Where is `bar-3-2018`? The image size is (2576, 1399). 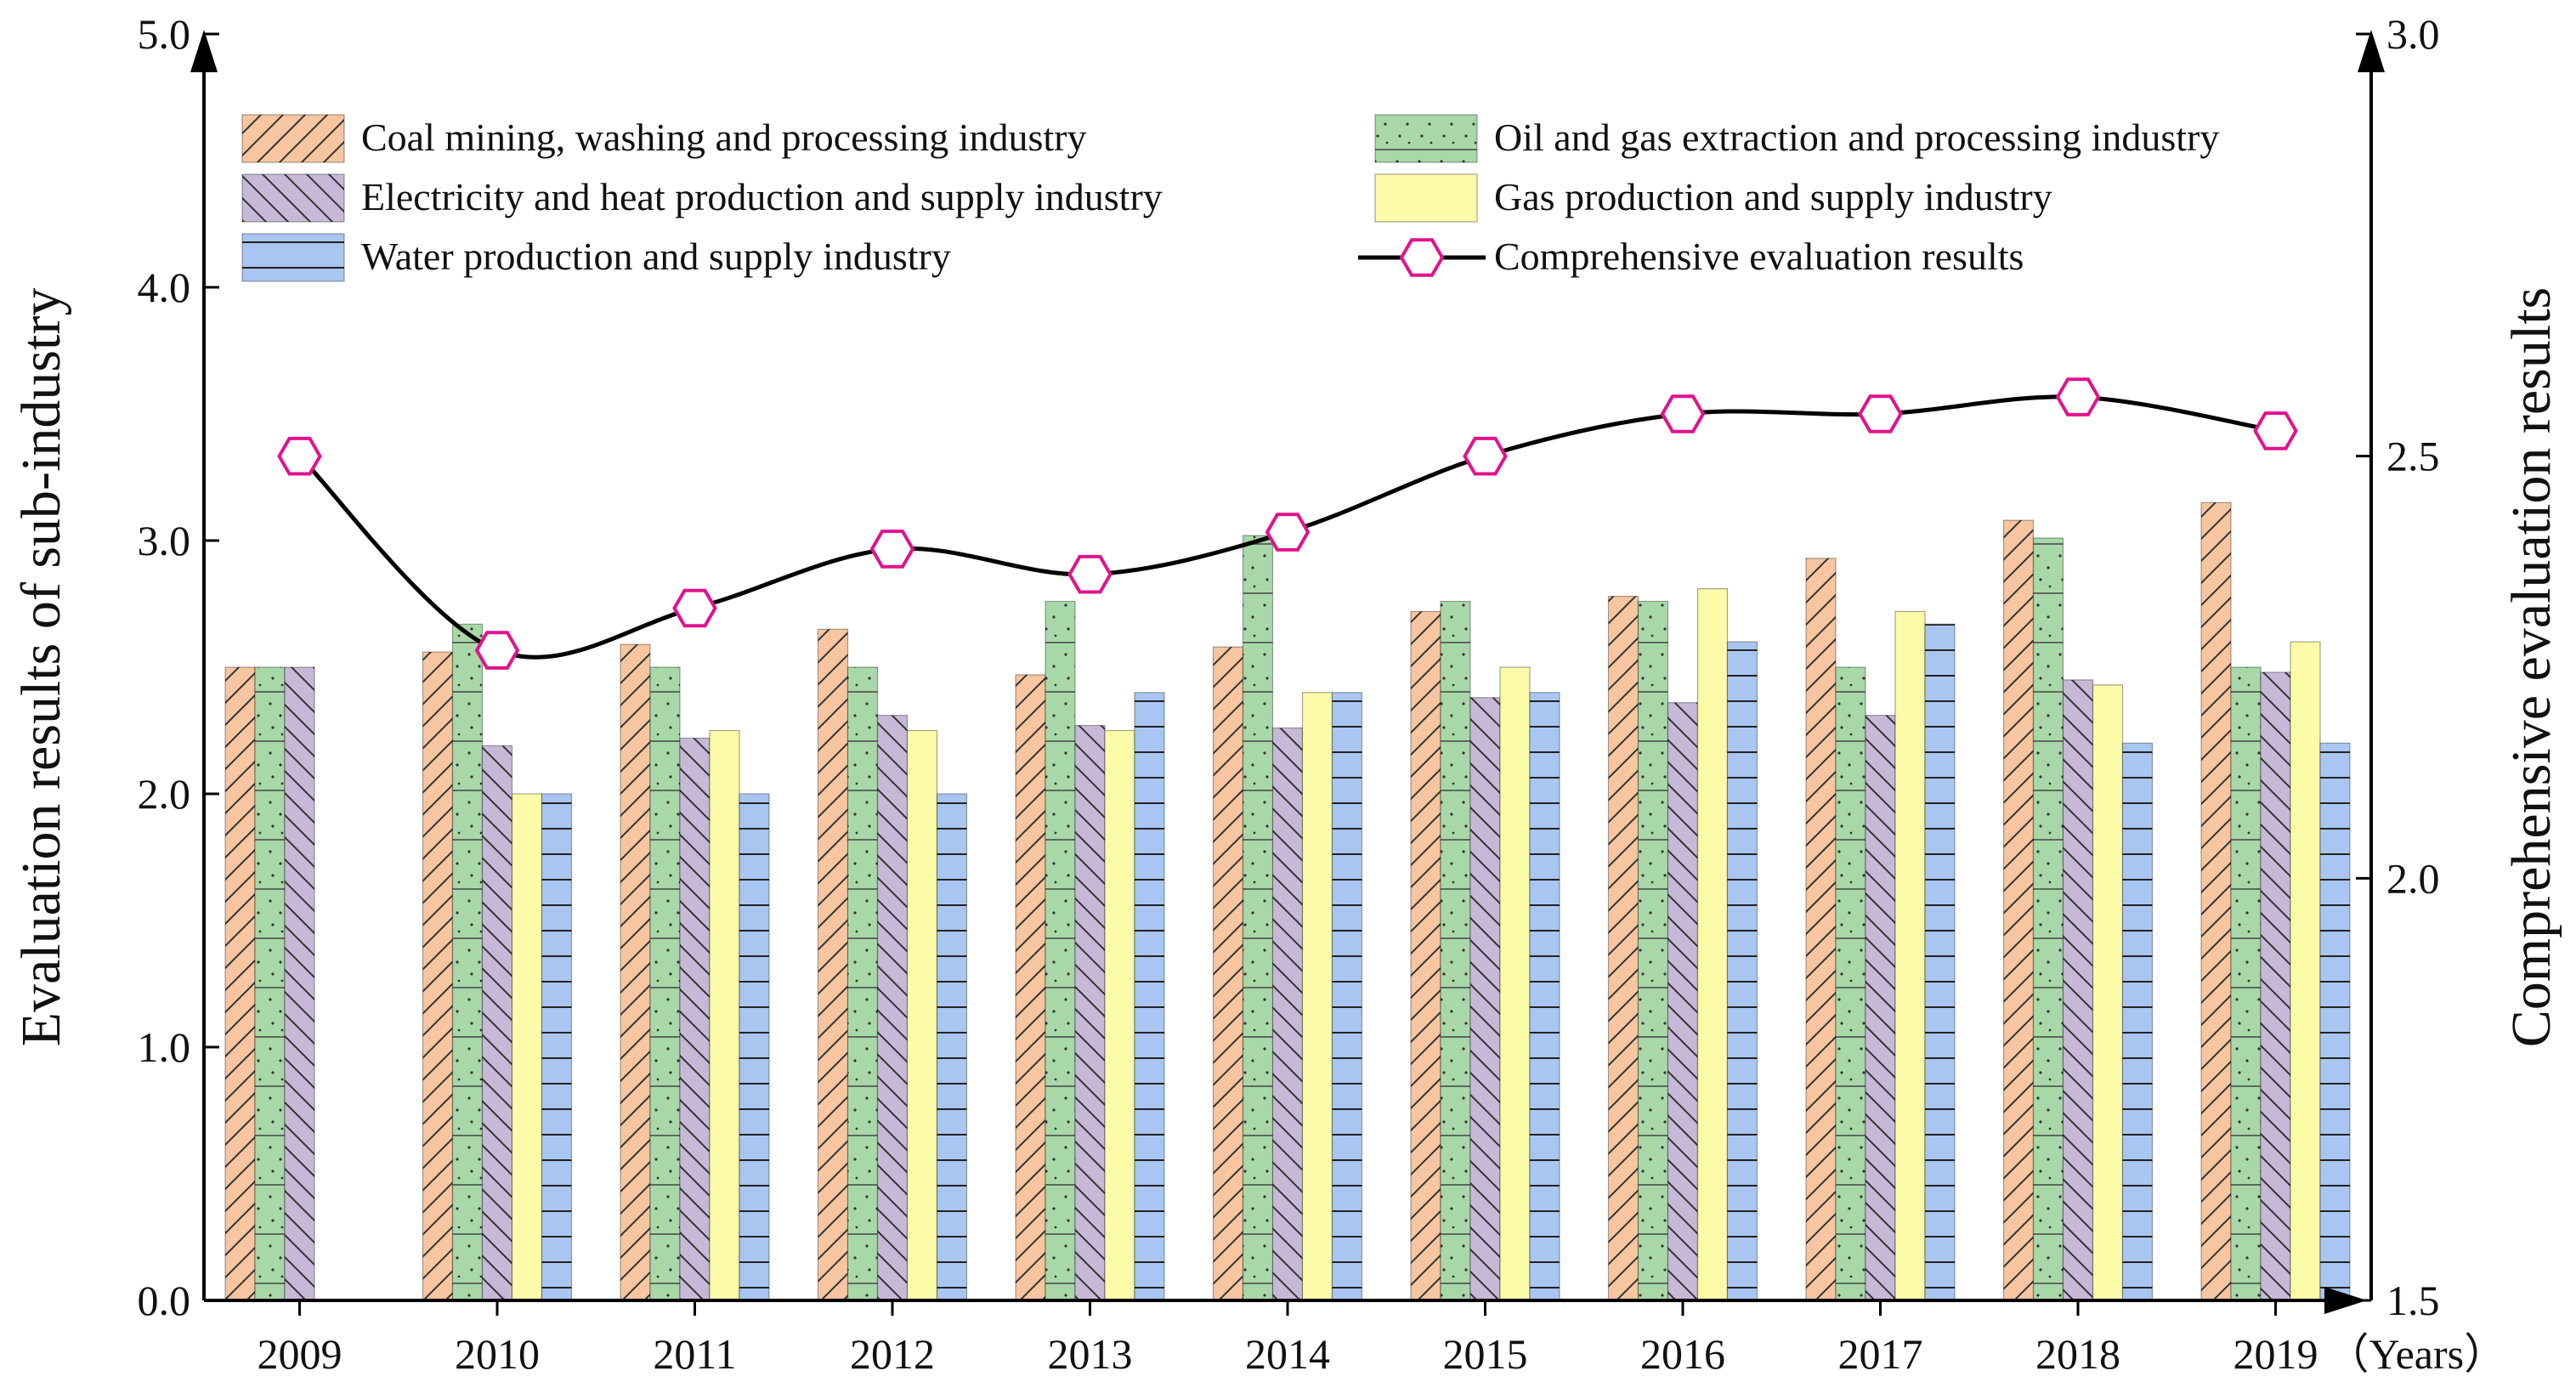
bar-3-2018 is located at coordinates (2107, 992).